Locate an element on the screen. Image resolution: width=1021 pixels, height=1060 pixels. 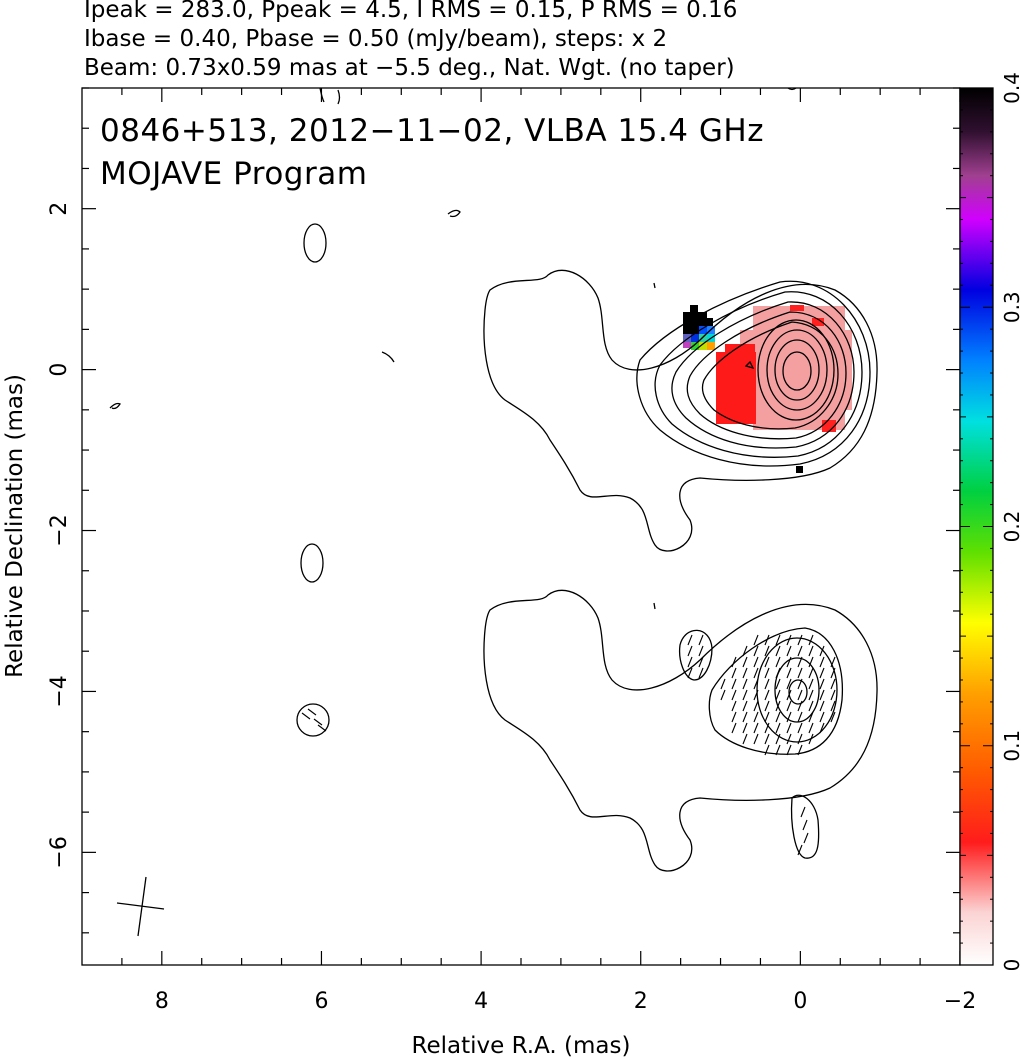
panel-title: 0846+513, 2012−11−02, VLBA 15.4 GHz is located at coordinates (432, 131).